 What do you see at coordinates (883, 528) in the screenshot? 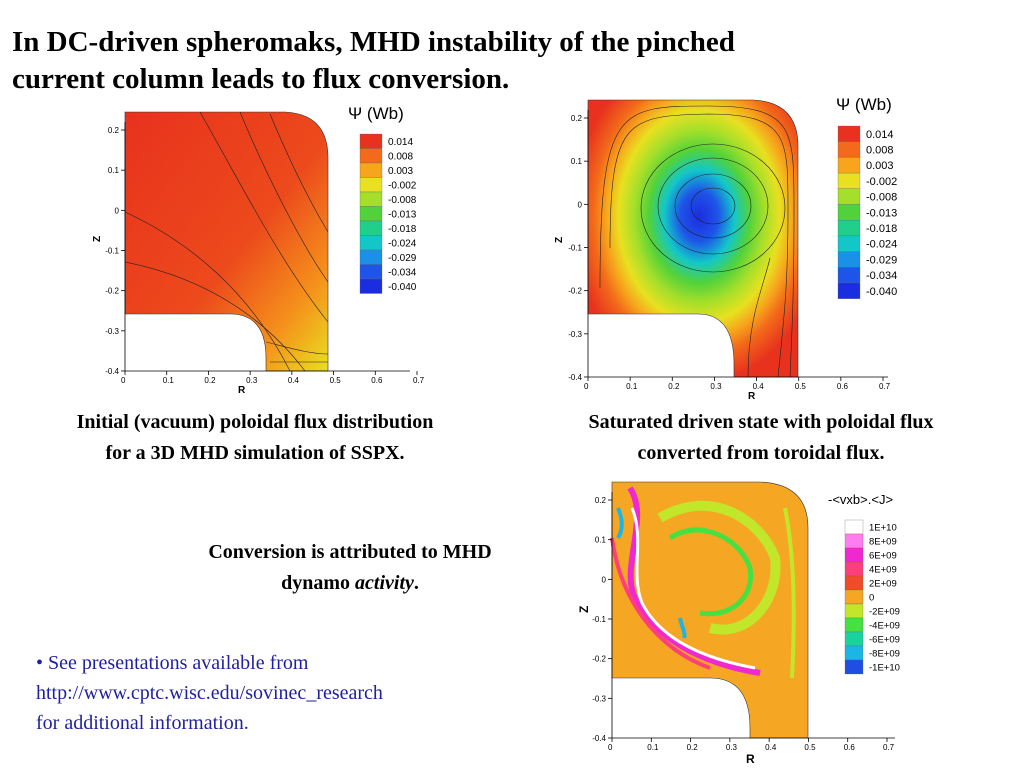
I see `legend-level-label: 1E+10` at bounding box center [883, 528].